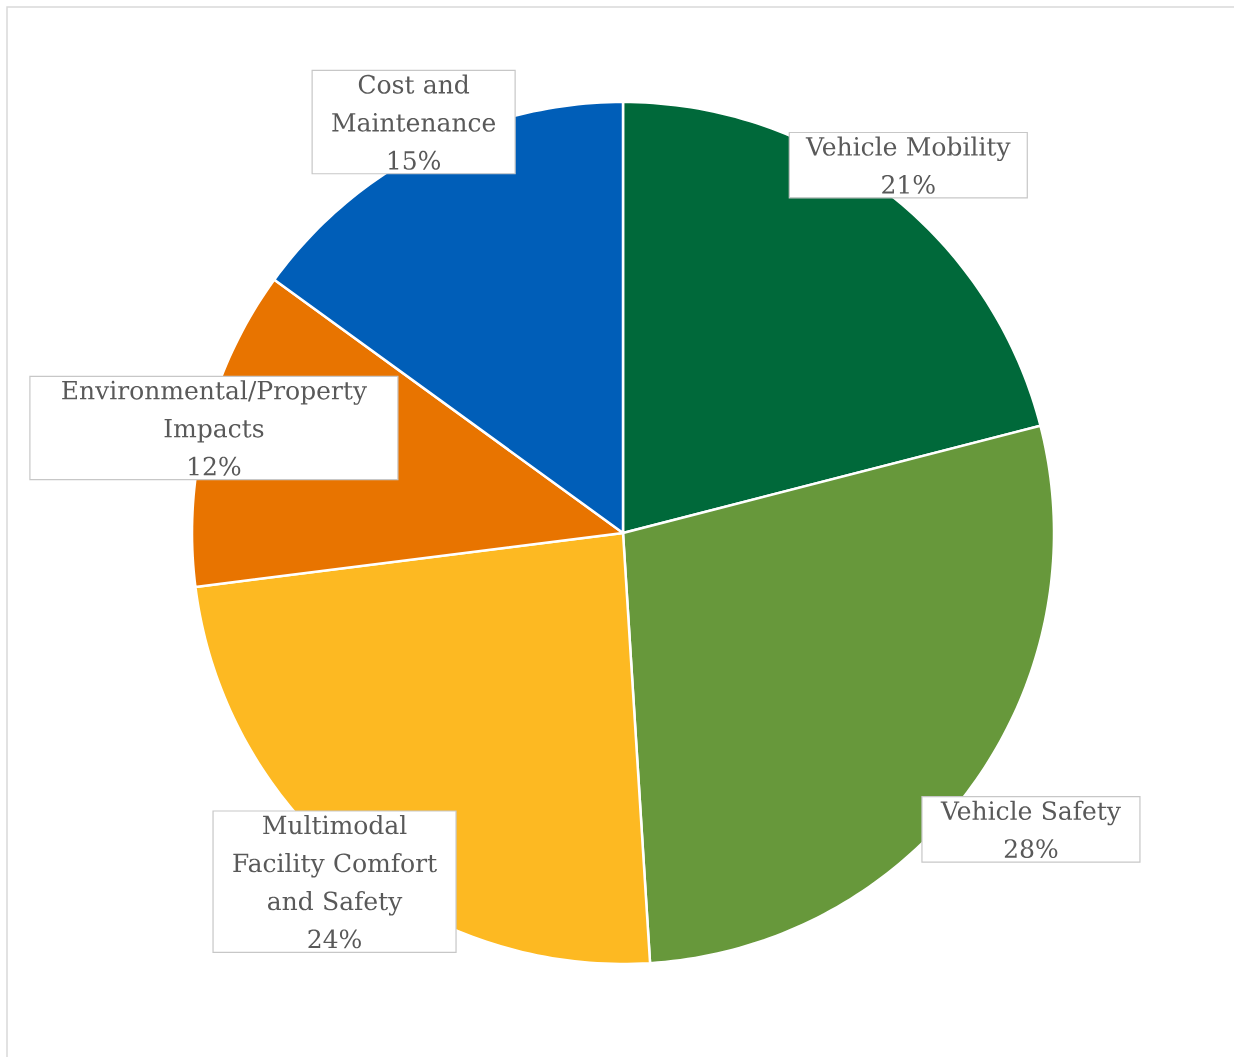 The width and height of the screenshot is (1234, 1057). I want to click on slice-label: Cost and Maintenance, so click(414, 103).